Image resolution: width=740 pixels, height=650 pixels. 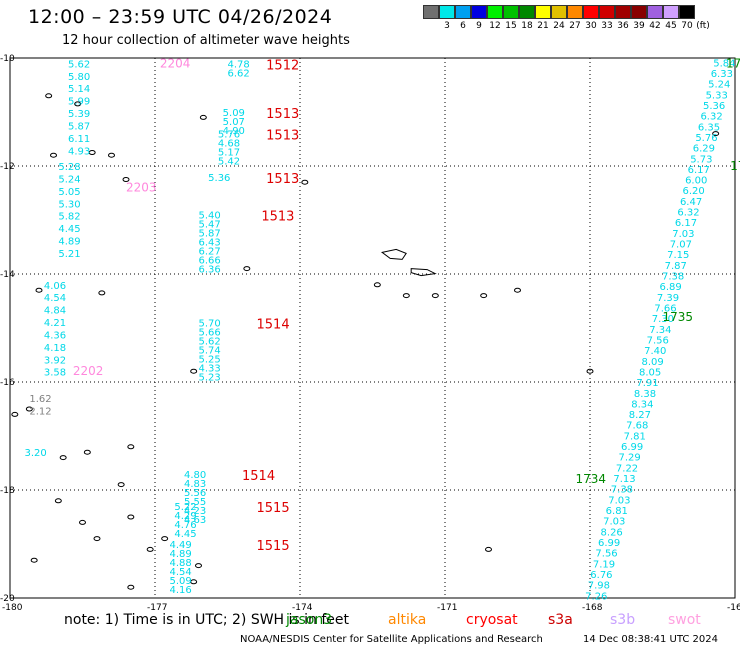 What do you see at coordinates (55, 373) in the screenshot?
I see `wave-height-value: 3.58` at bounding box center [55, 373].